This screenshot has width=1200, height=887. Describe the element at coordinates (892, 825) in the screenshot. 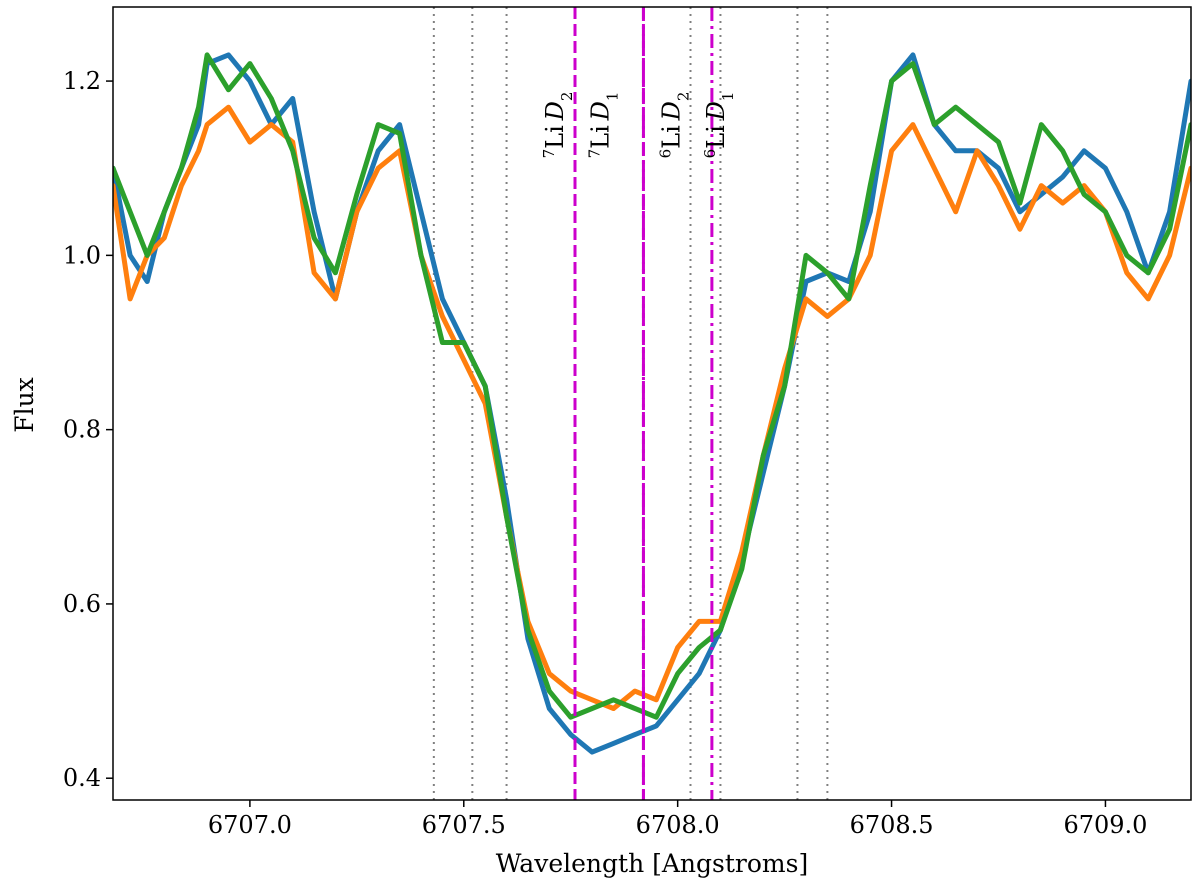

I see `x-tick-label-4: 6708.5` at that location.